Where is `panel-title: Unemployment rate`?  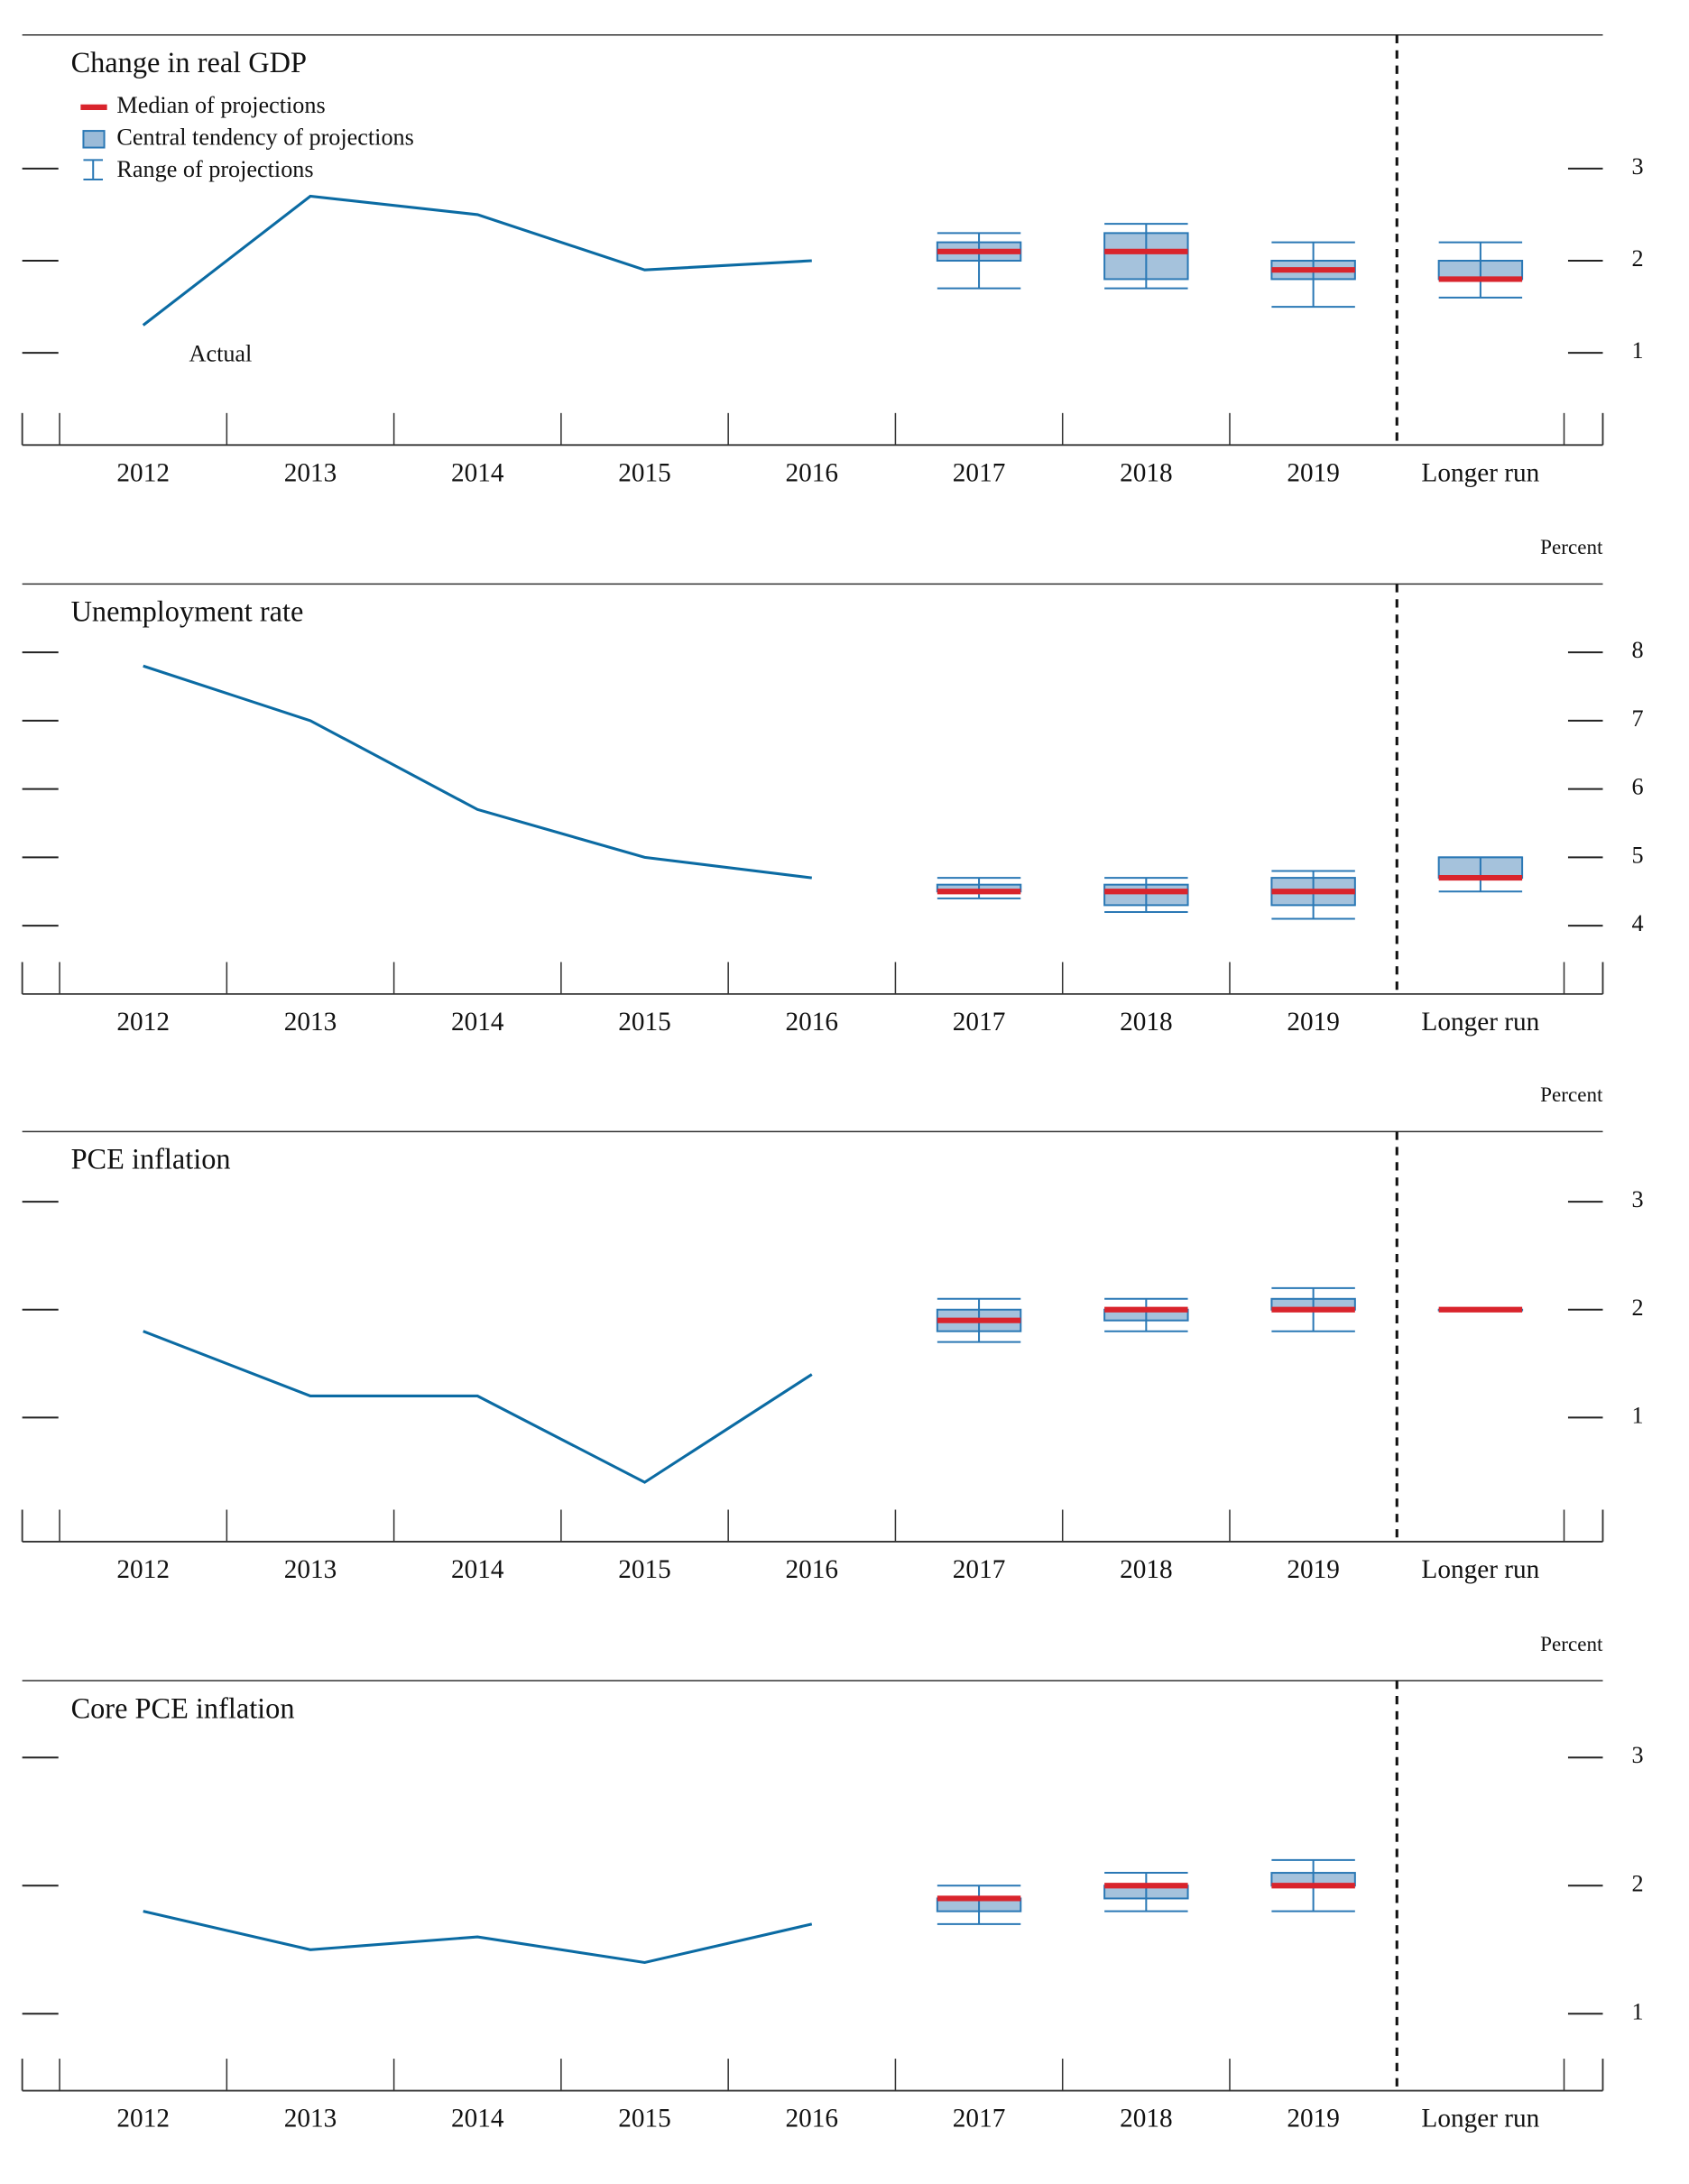
panel-title: Unemployment rate is located at coordinates (188, 611).